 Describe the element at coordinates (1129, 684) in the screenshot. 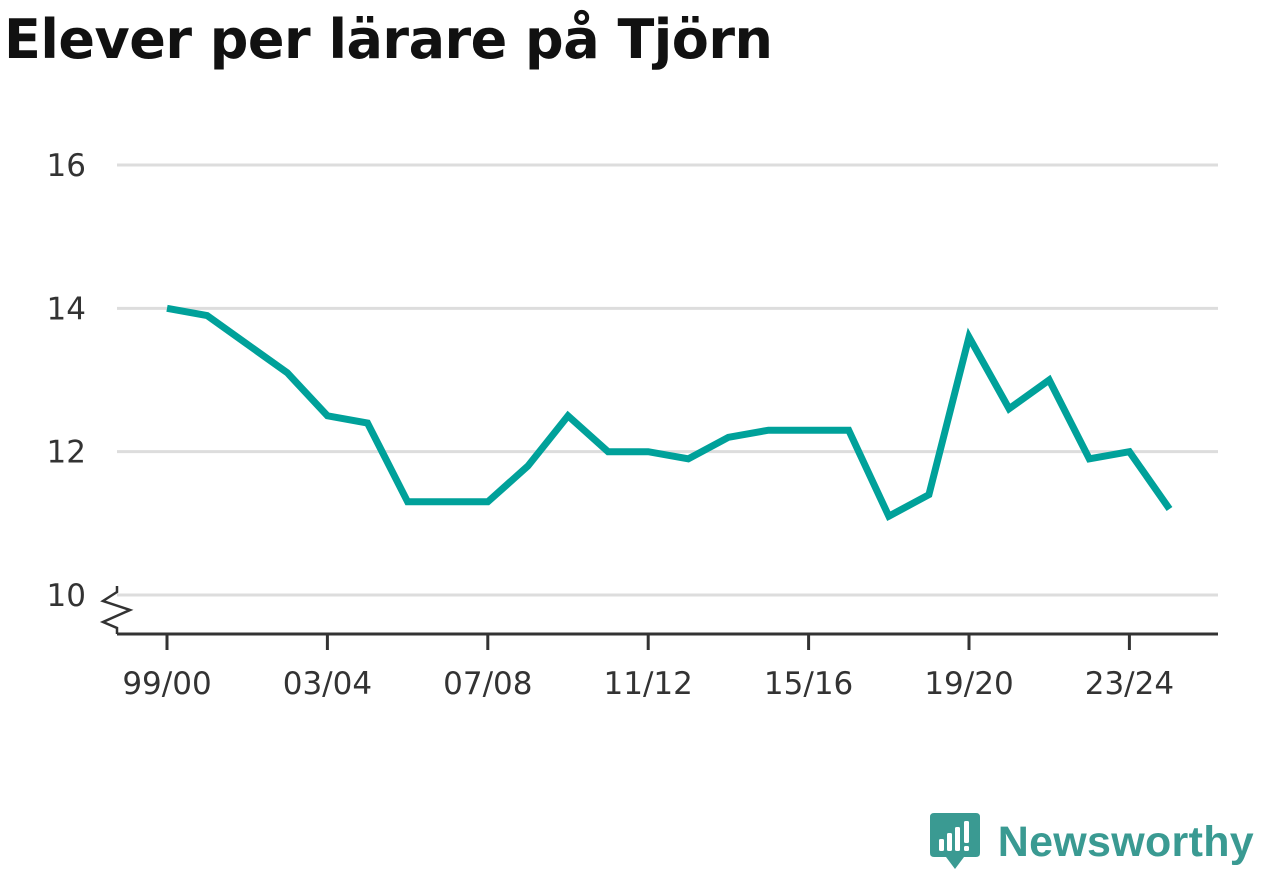

I see `x-tick-label: 23/24` at that location.